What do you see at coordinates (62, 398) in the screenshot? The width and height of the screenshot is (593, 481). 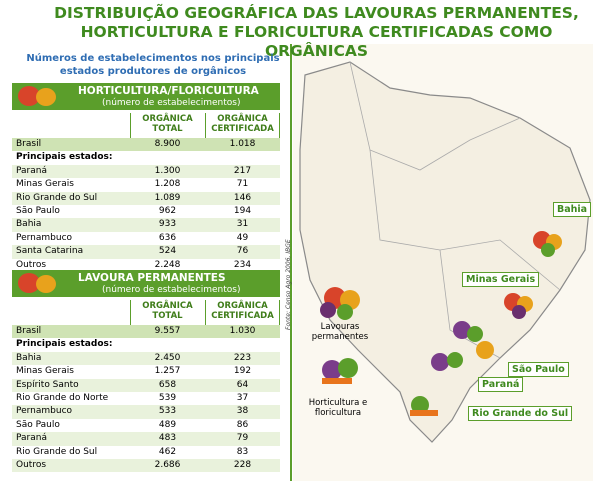 I see `cell-name: Rio Grande do Norte` at bounding box center [62, 398].